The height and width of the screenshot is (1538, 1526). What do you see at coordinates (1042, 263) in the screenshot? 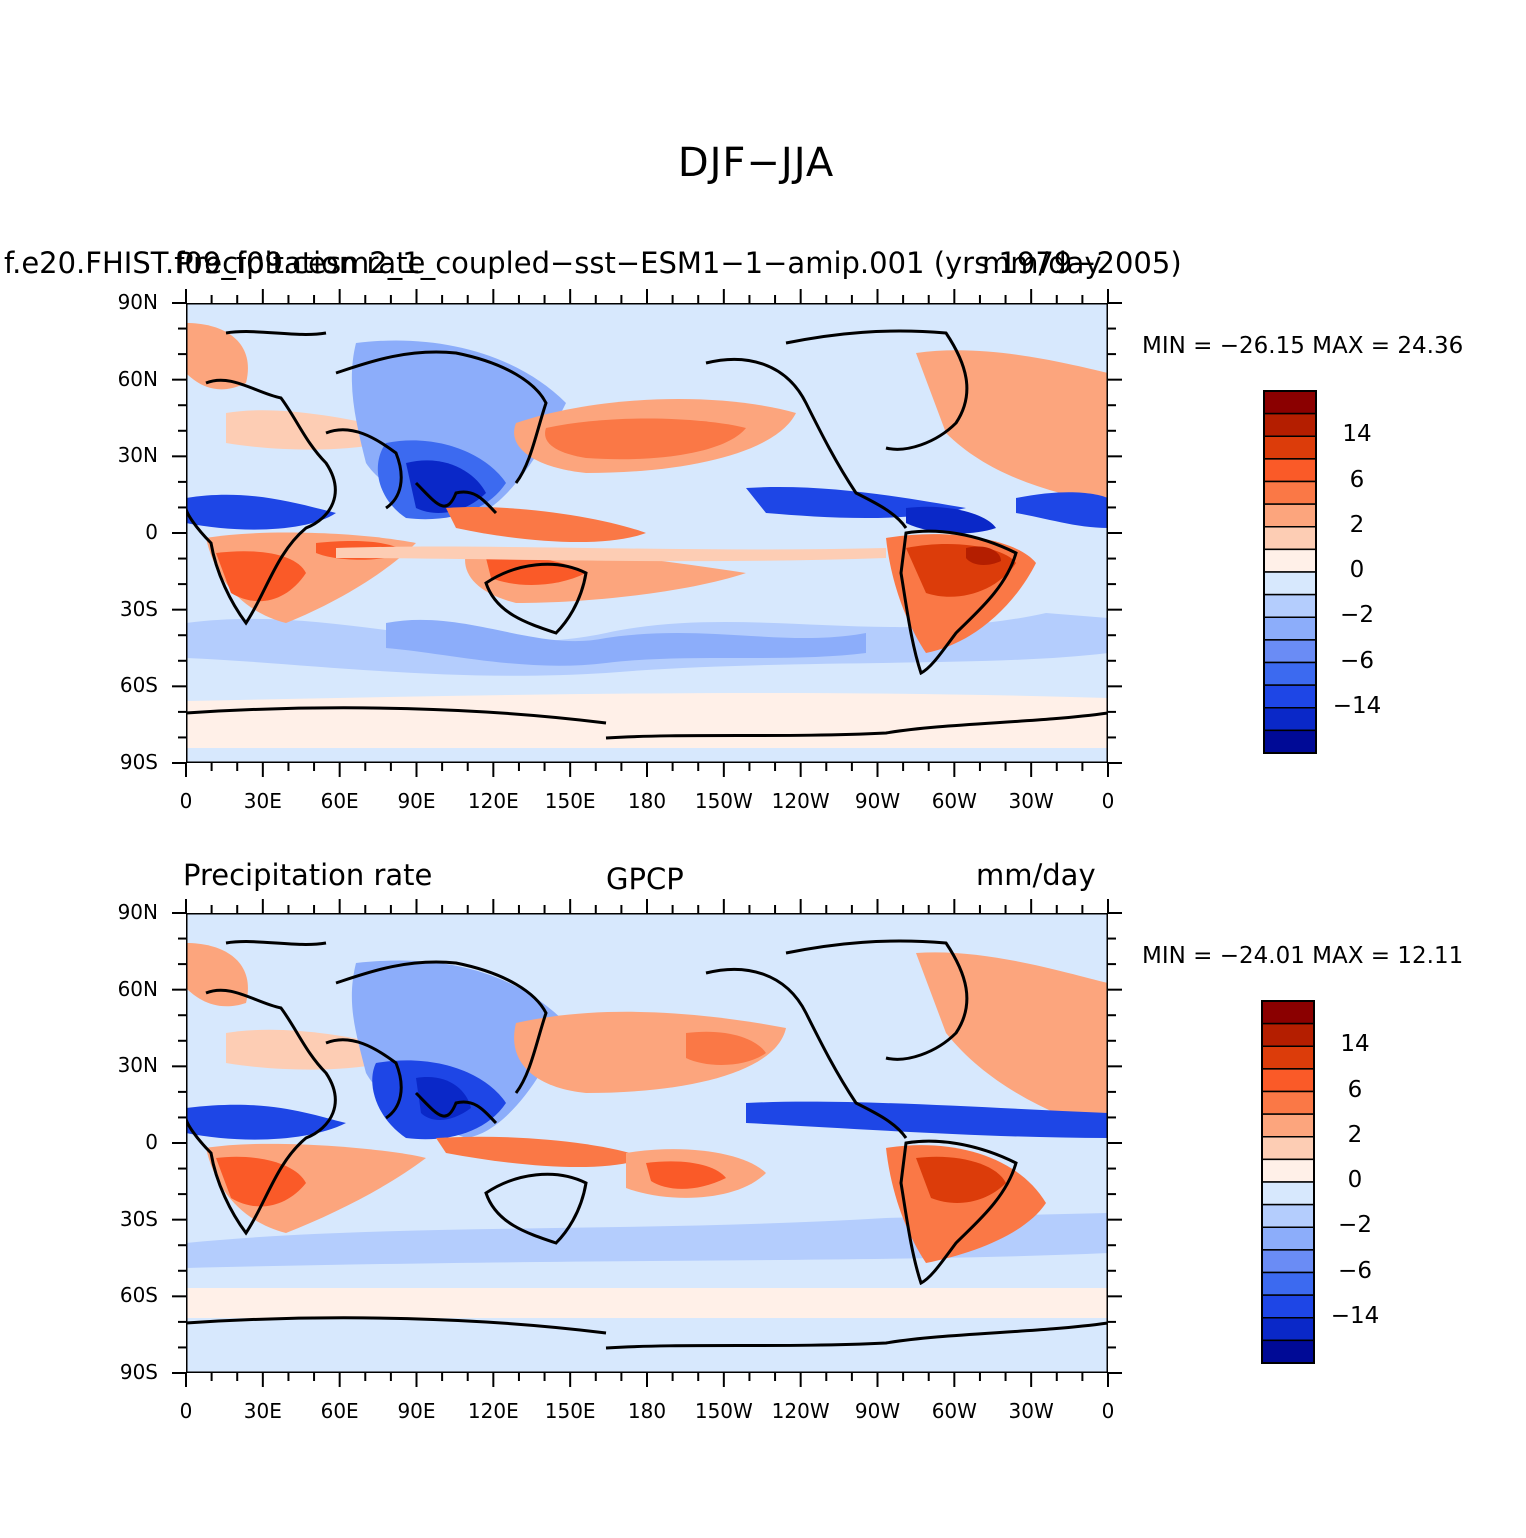
I see `panel1-right-title: mm/day` at bounding box center [1042, 263].